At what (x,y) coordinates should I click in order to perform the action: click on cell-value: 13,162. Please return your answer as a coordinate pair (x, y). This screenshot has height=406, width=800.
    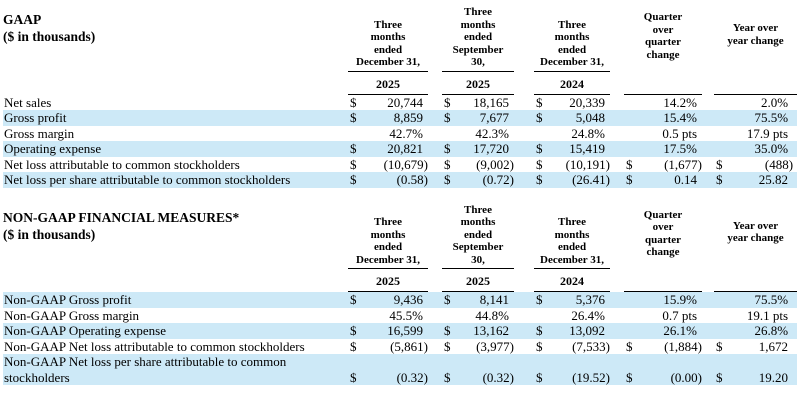
    Looking at the image, I should click on (491, 330).